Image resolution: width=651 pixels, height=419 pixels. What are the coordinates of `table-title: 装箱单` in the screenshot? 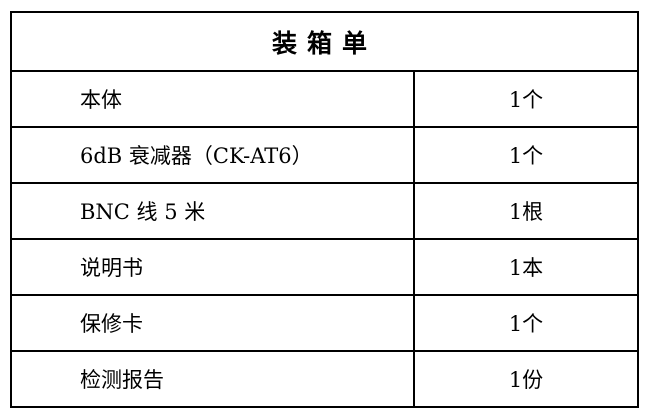 It's located at (324, 41).